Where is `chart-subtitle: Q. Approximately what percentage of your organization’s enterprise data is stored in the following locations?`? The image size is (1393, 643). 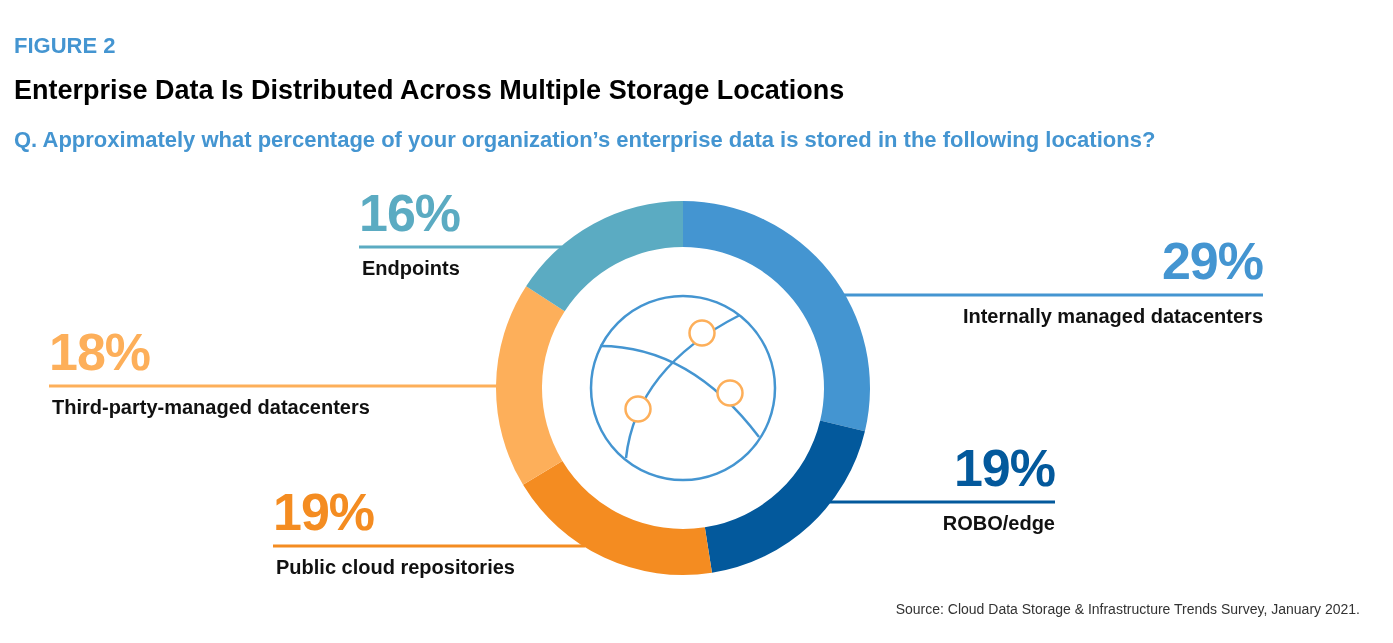
chart-subtitle: Q. Approximately what percentage of your organization’s enterprise data is stored in the following locations? is located at coordinates (585, 139).